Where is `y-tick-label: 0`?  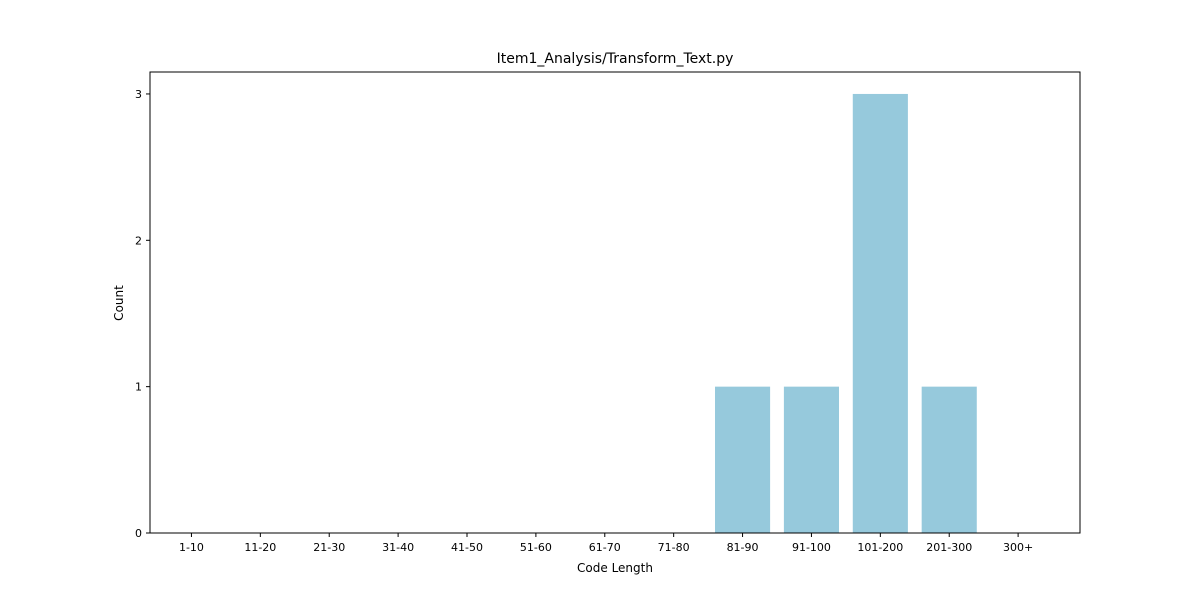 y-tick-label: 0 is located at coordinates (138, 533).